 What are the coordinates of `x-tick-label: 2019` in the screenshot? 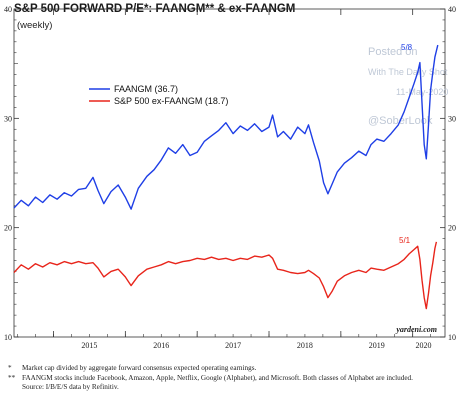 It's located at (377, 345).